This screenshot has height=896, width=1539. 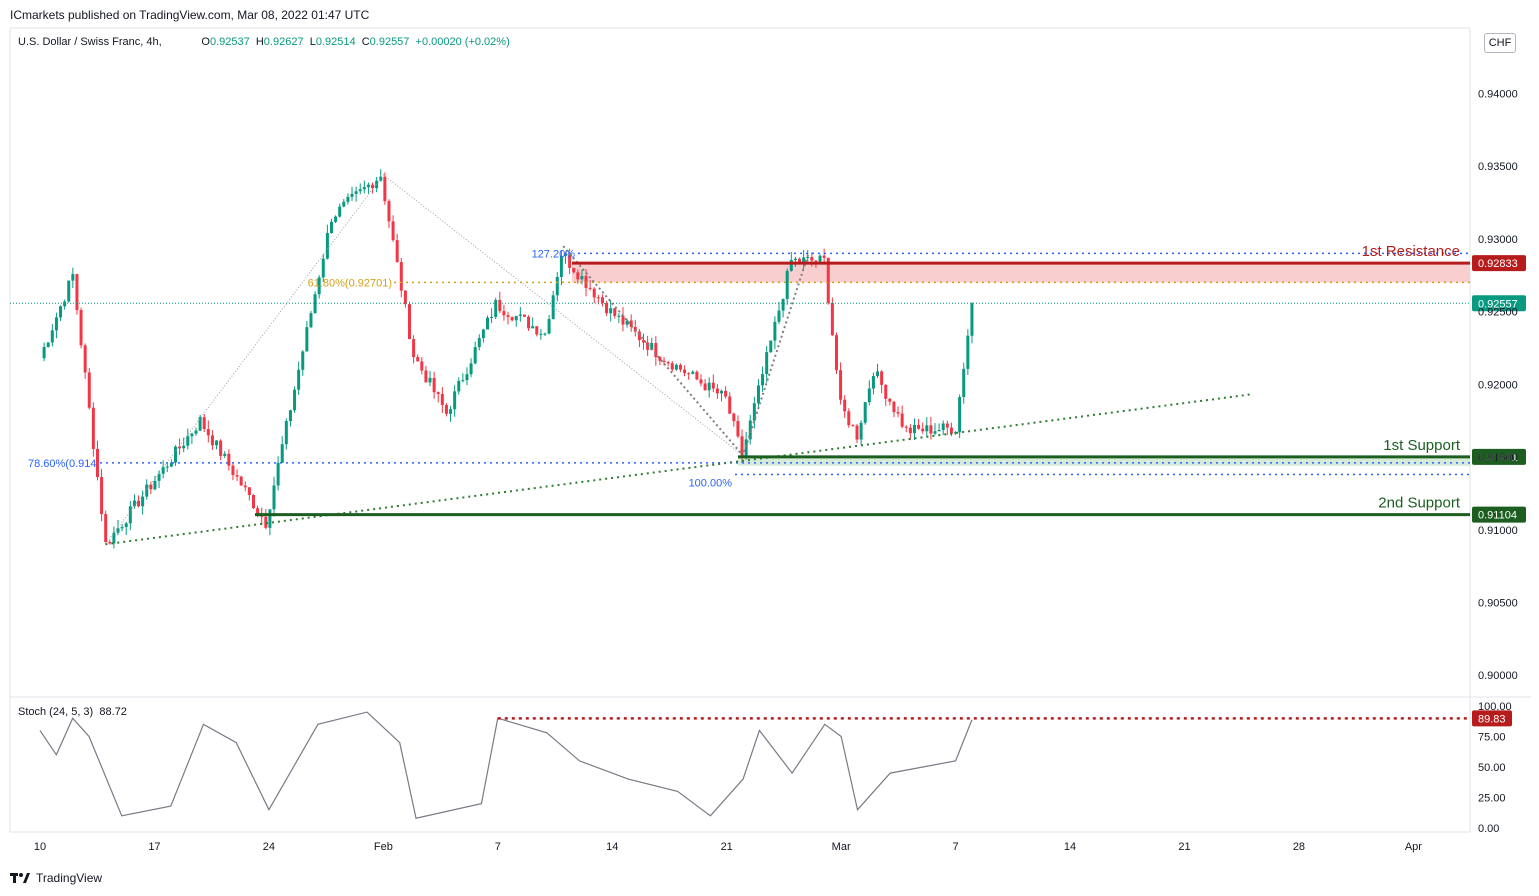 I want to click on stoch-level-tag, so click(x=1492, y=718).